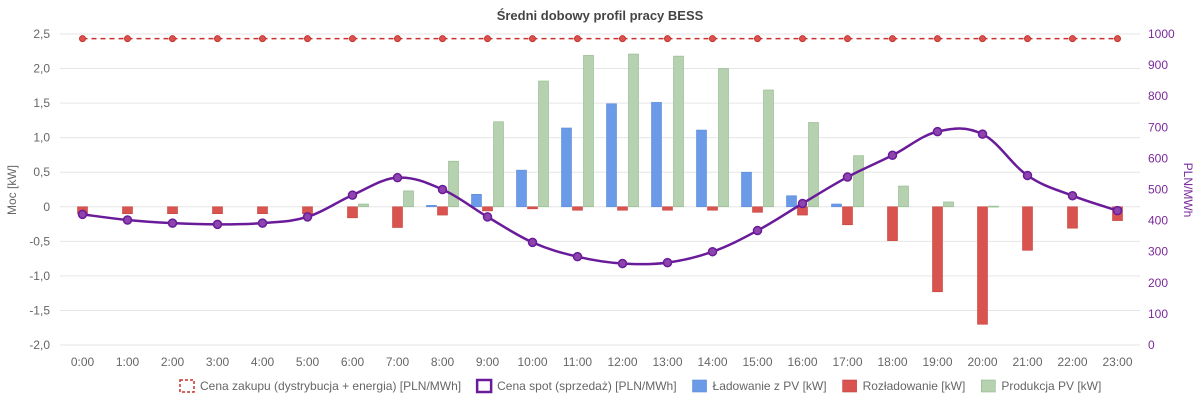 The width and height of the screenshot is (1200, 407). What do you see at coordinates (263, 362) in the screenshot?
I see `x-tick-label: 4:00` at bounding box center [263, 362].